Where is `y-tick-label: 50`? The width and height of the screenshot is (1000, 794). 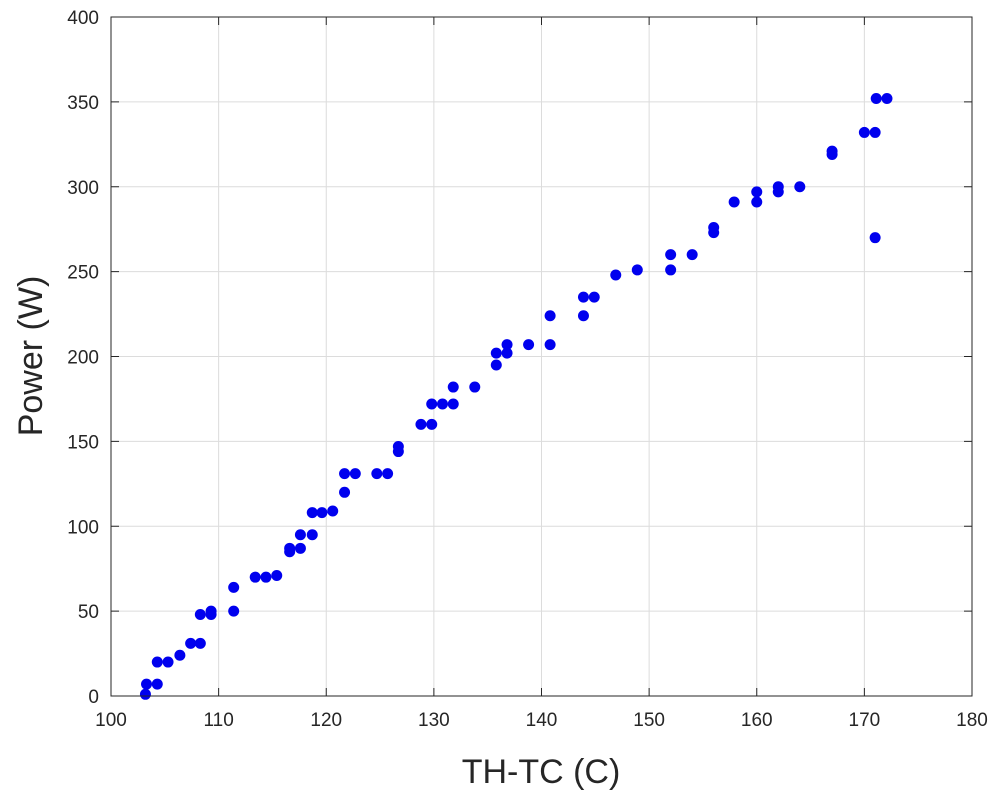 y-tick-label: 50 is located at coordinates (88, 612).